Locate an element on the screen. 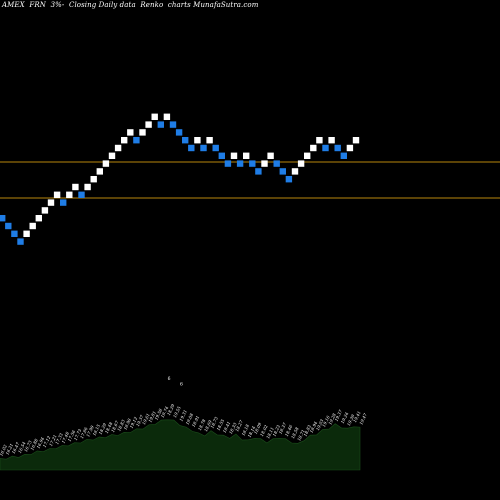 The height and width of the screenshot is (500, 500). volume-label: 17.48 is located at coordinates (65, 437).